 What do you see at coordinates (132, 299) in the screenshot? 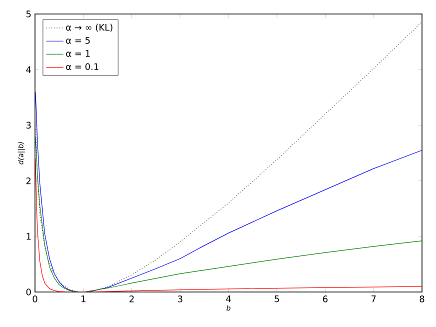
I see `x-tick-label: 2` at bounding box center [132, 299].